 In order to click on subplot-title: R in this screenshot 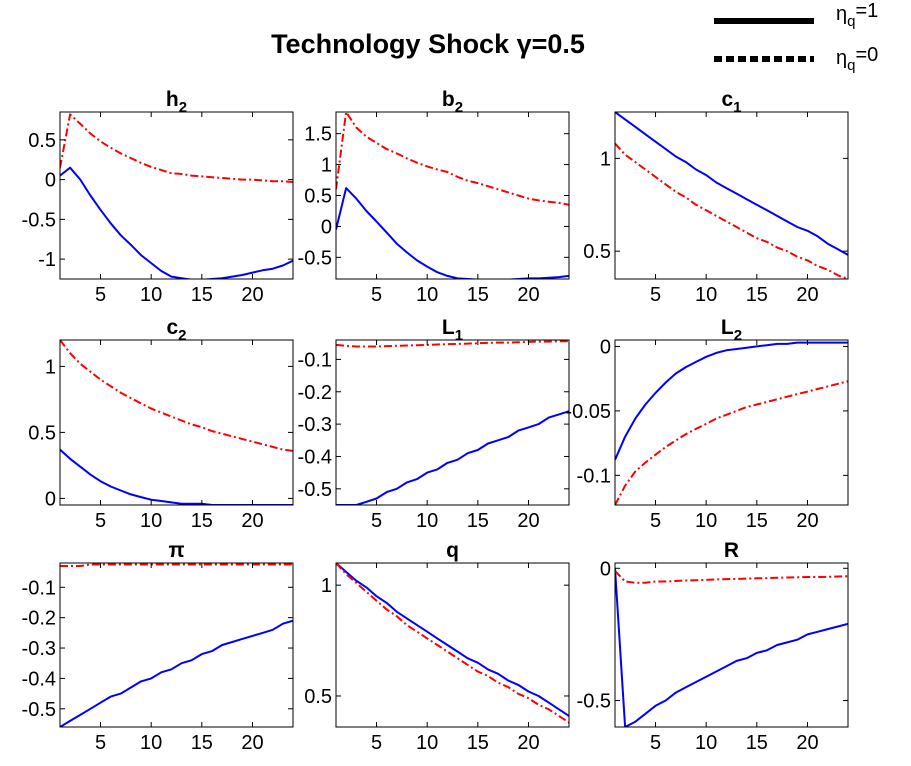, I will do `click(731, 550)`.